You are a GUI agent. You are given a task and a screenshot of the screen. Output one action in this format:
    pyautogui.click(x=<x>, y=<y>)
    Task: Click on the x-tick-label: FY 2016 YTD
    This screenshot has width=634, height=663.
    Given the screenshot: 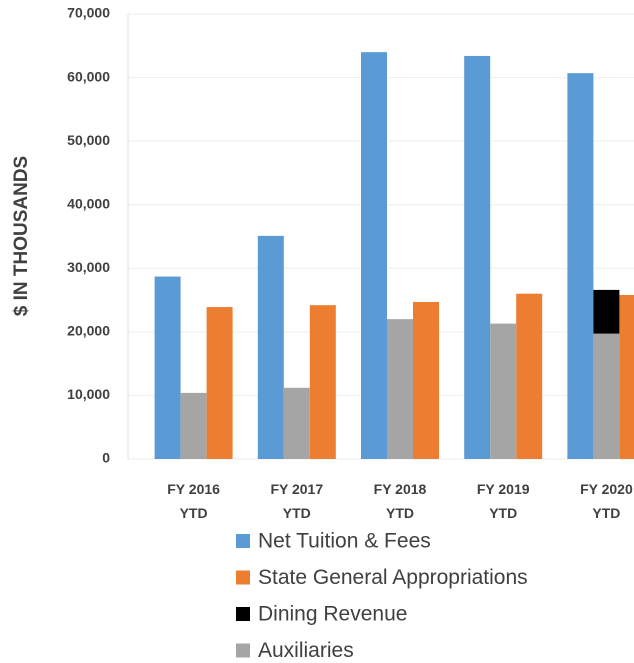 What is the action you would take?
    pyautogui.click(x=193, y=501)
    